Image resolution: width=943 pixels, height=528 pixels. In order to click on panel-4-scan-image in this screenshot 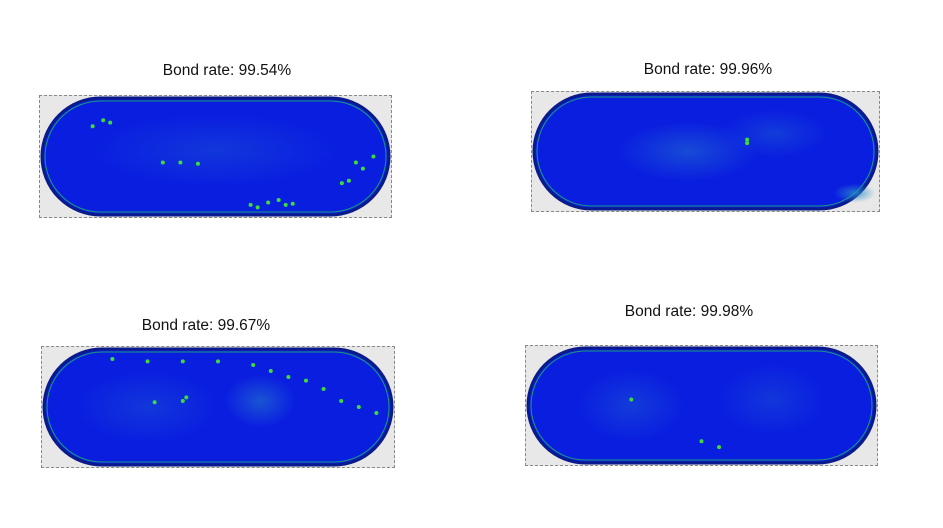, I will do `click(701, 405)`.